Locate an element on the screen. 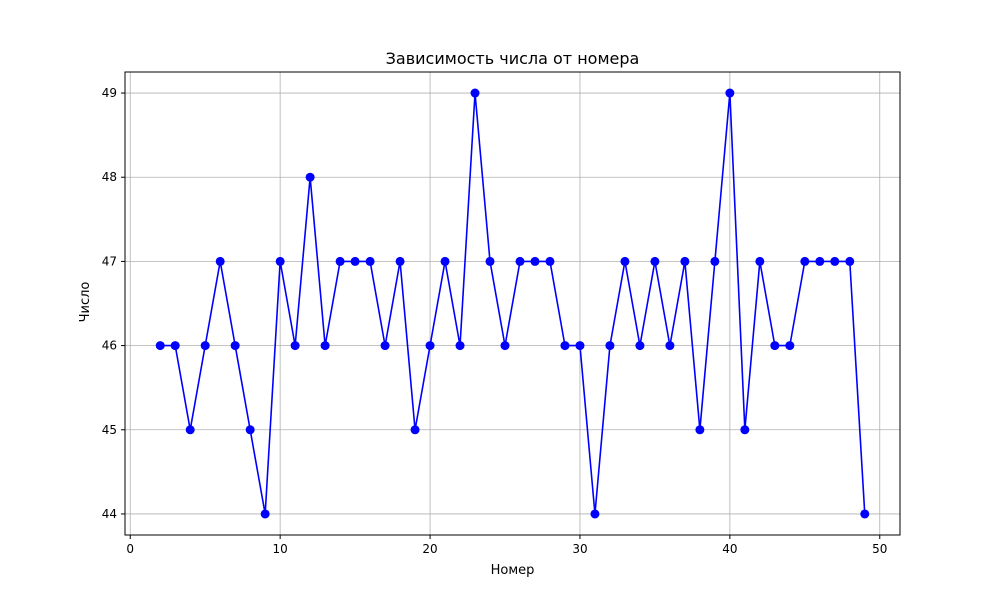 This screenshot has width=1000, height=600. y-tick-label: 44 is located at coordinates (109, 514).